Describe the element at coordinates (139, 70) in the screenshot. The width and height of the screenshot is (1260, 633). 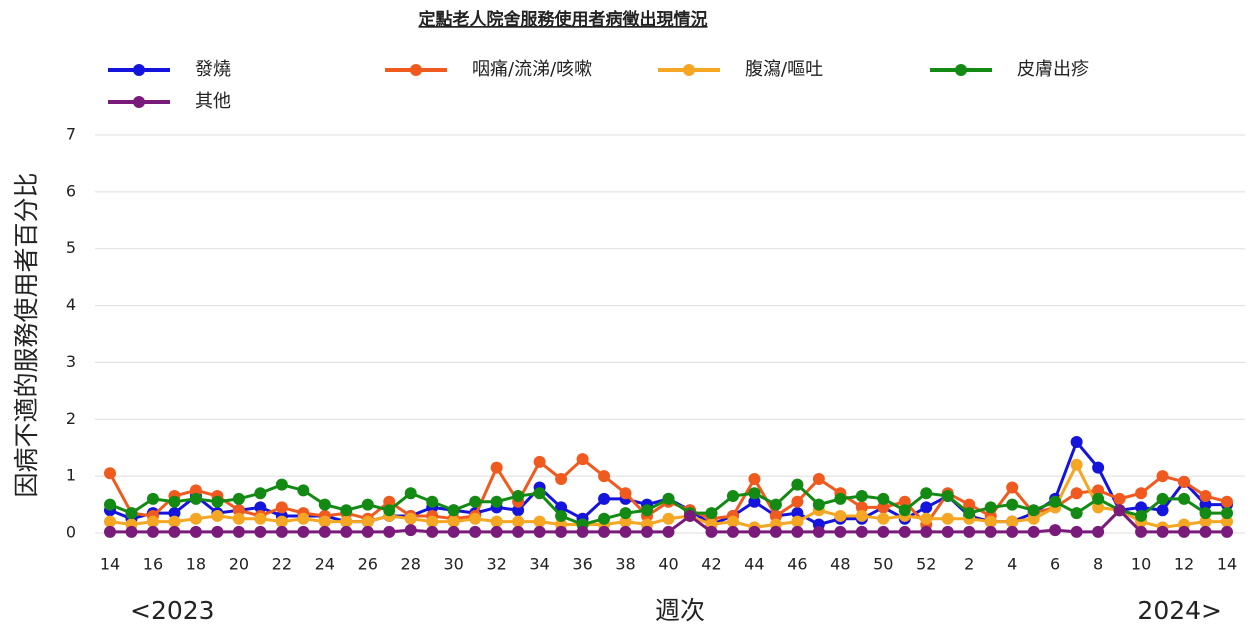
I see `legend-dot` at that location.